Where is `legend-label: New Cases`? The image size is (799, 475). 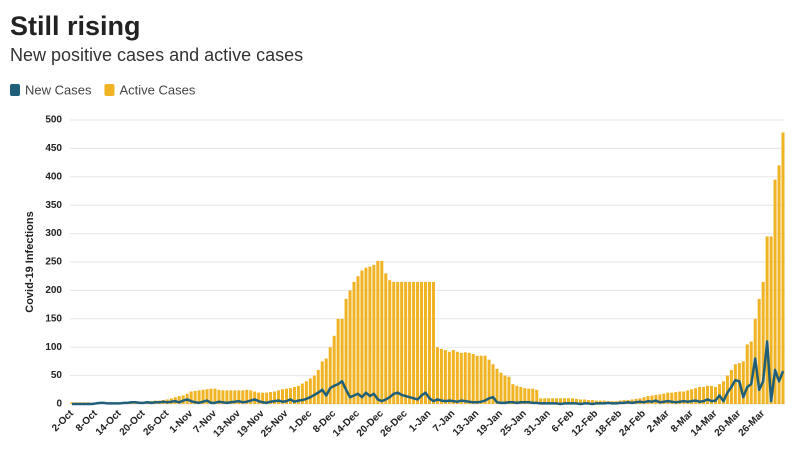
legend-label: New Cases is located at coordinates (58, 89).